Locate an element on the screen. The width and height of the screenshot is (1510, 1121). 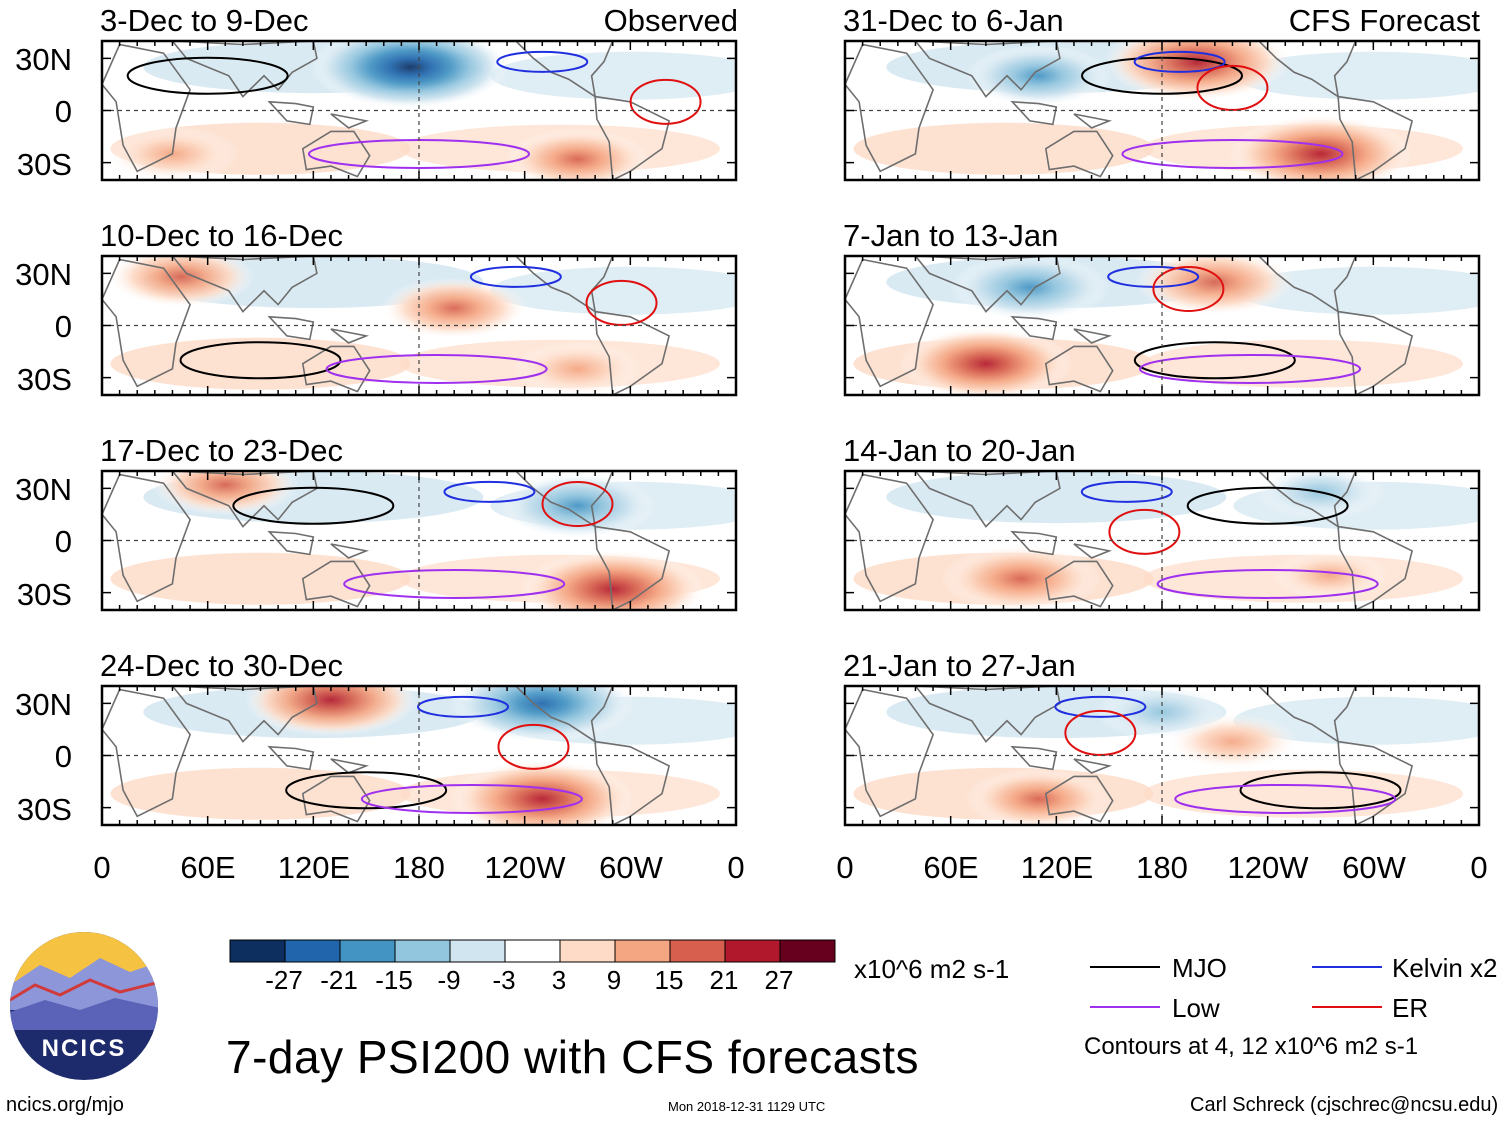
ytick-30s-row3: 30S is located at coordinates (44, 594).